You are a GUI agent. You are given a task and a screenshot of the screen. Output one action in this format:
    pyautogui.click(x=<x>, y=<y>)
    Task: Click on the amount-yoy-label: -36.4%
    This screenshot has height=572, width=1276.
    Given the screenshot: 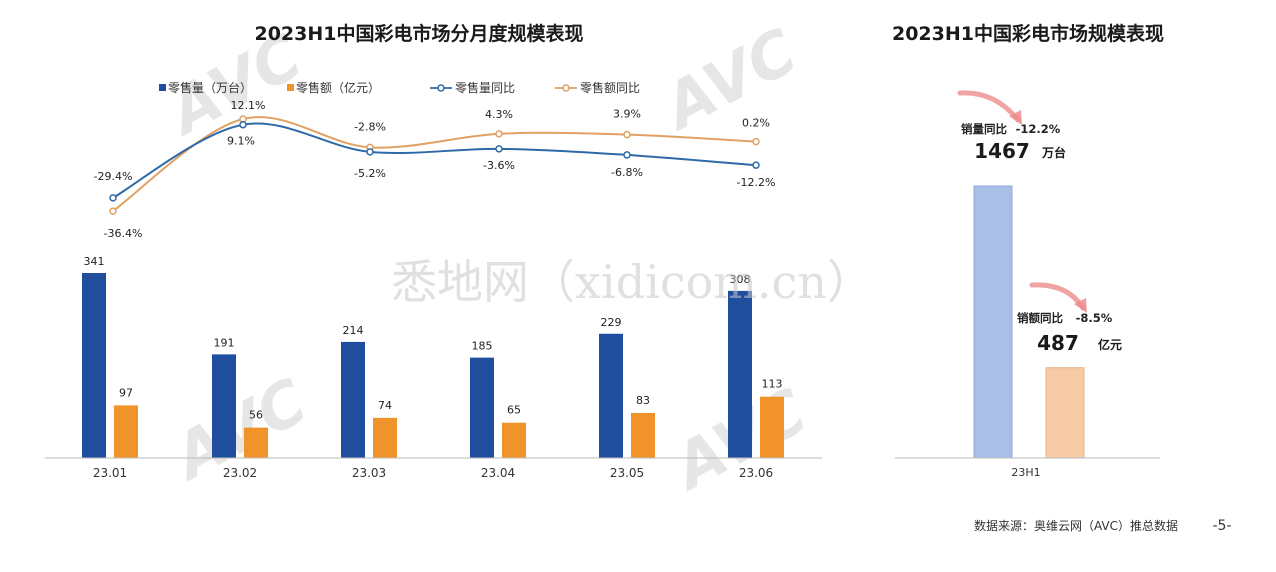 What is the action you would take?
    pyautogui.click(x=123, y=233)
    